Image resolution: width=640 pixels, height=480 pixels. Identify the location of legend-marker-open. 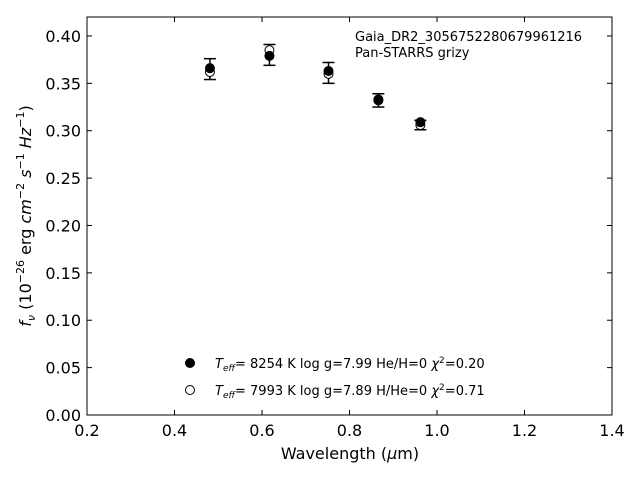
(190, 390).